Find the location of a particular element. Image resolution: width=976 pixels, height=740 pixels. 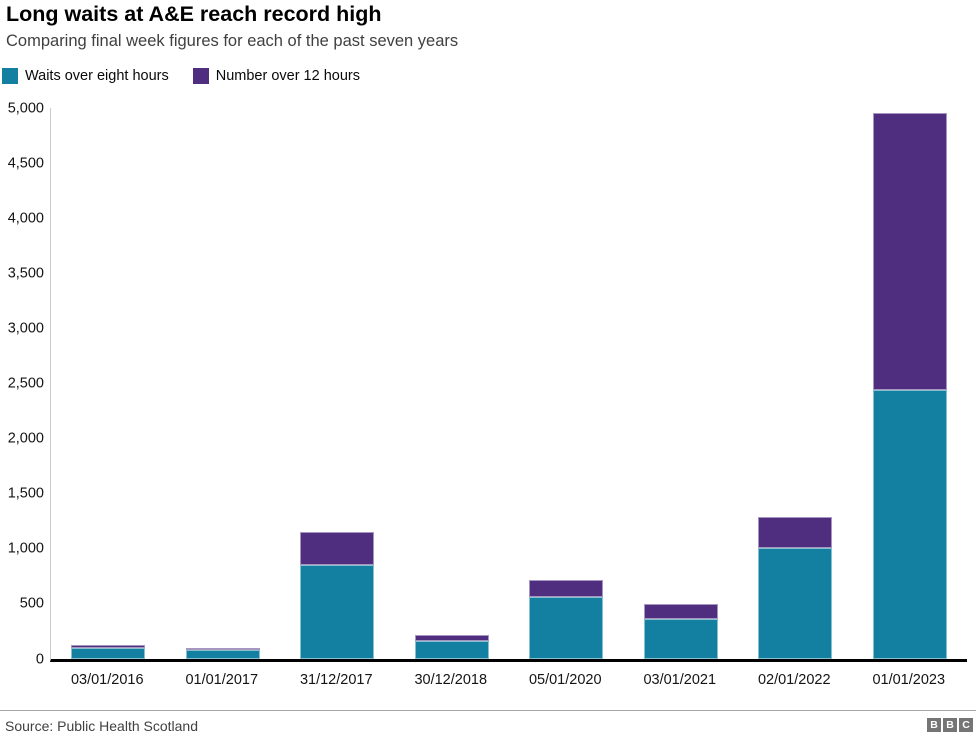

x-tick-label: 03/01/2021 is located at coordinates (680, 680).